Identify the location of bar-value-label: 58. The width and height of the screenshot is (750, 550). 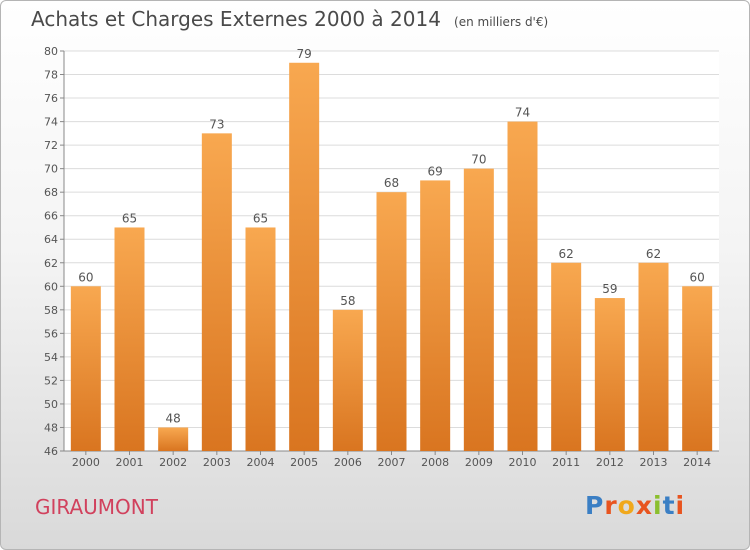
(347, 301).